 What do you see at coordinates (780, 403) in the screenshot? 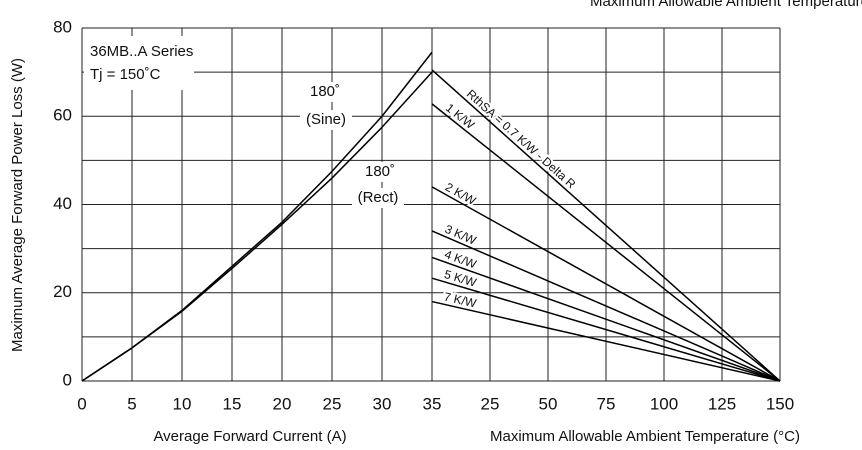
I see `x-tick-label: 150` at bounding box center [780, 403].